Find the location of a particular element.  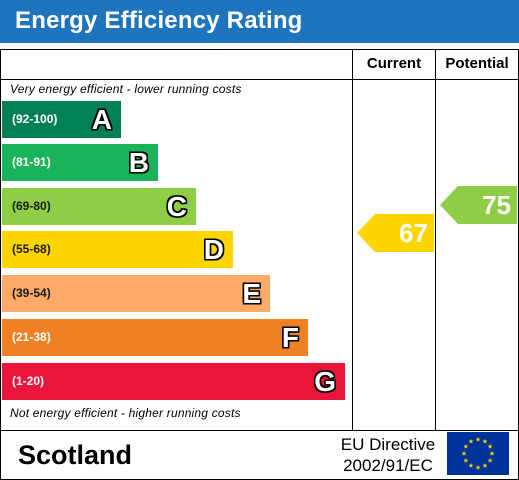

current-rating-value: 67 is located at coordinates (413, 233).